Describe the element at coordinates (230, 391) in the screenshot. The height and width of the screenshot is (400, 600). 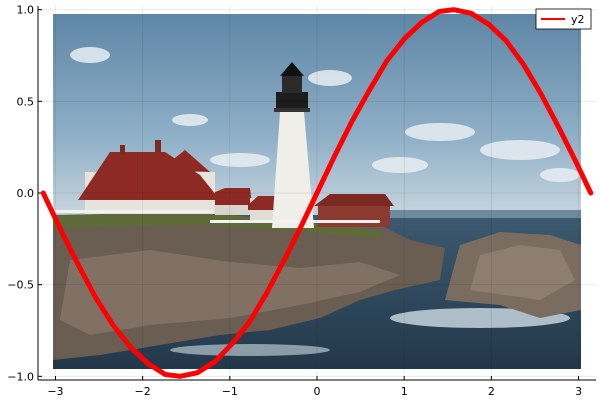
I see `x-tick-label-2: −1` at that location.